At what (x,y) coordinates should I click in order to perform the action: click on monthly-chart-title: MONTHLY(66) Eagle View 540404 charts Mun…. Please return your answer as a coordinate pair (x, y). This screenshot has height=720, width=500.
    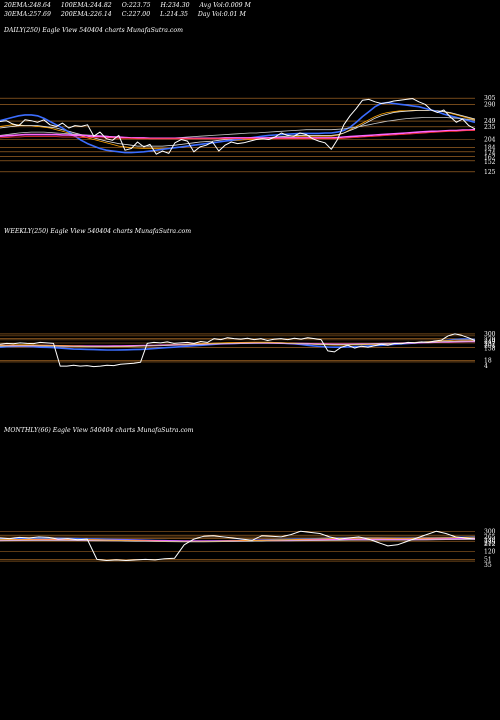
    Looking at the image, I should click on (99, 430).